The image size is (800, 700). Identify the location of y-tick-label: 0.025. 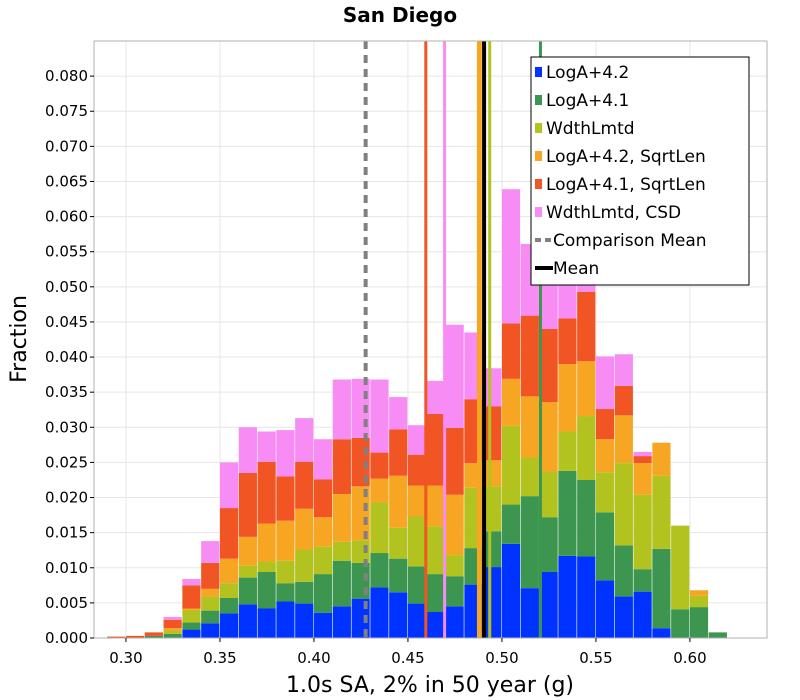
(66, 462).